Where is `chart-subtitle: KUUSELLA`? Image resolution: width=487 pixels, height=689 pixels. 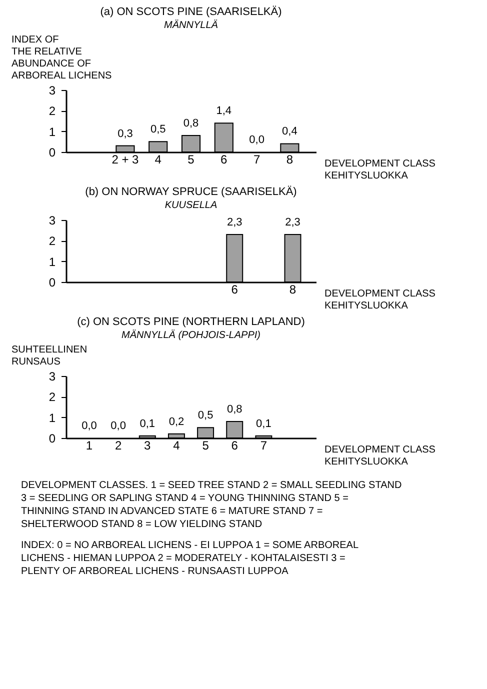
chart-subtitle: KUUSELLA is located at coordinates (191, 205).